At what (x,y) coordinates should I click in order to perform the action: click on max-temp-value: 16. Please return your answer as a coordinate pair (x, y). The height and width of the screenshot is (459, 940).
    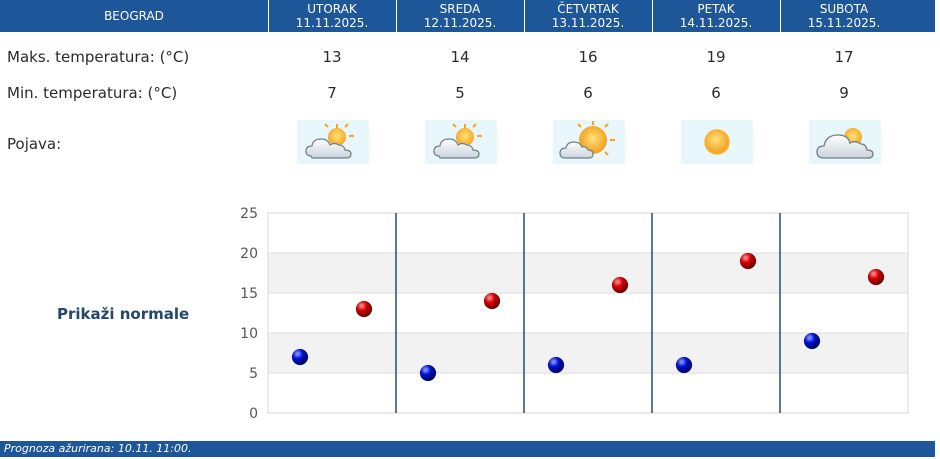
    Looking at the image, I should click on (588, 57).